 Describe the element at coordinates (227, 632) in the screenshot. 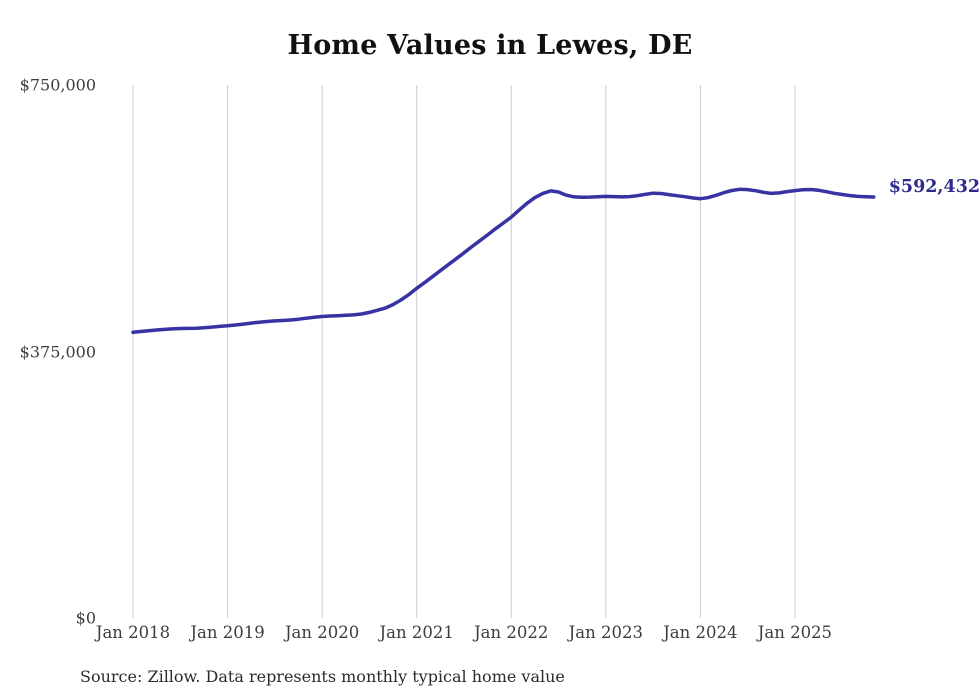

I see `x-tick-label: Jan 2019` at that location.